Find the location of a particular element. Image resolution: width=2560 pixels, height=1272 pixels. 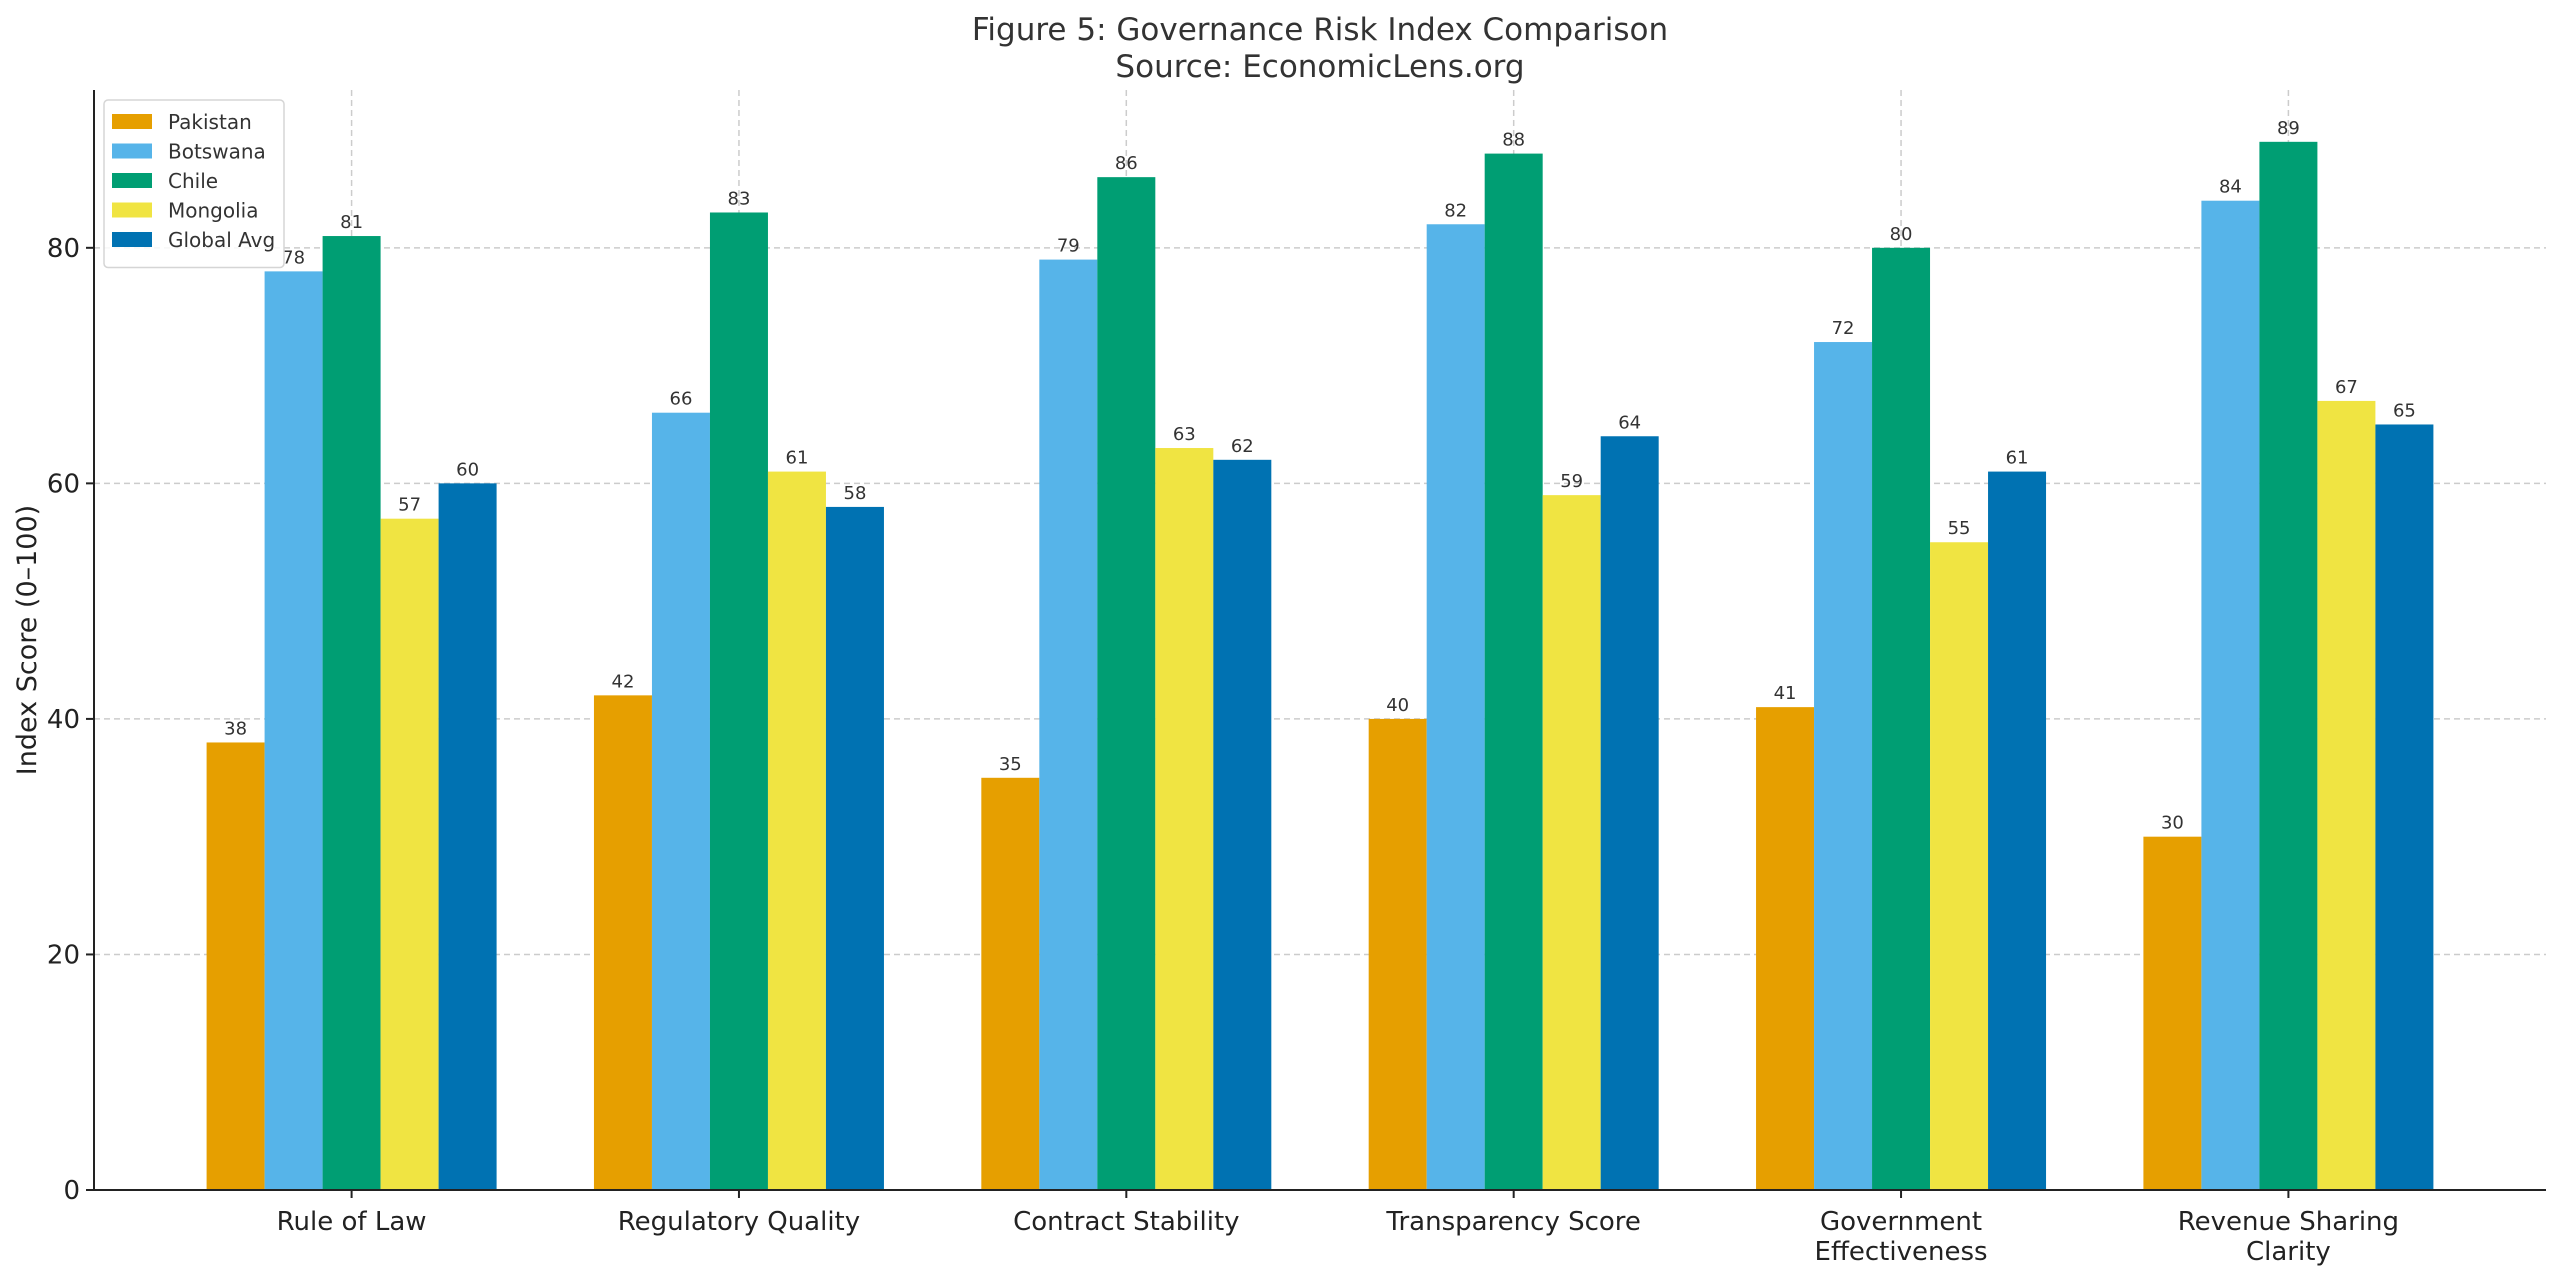

y-tick-label: 40 is located at coordinates (63, 720).